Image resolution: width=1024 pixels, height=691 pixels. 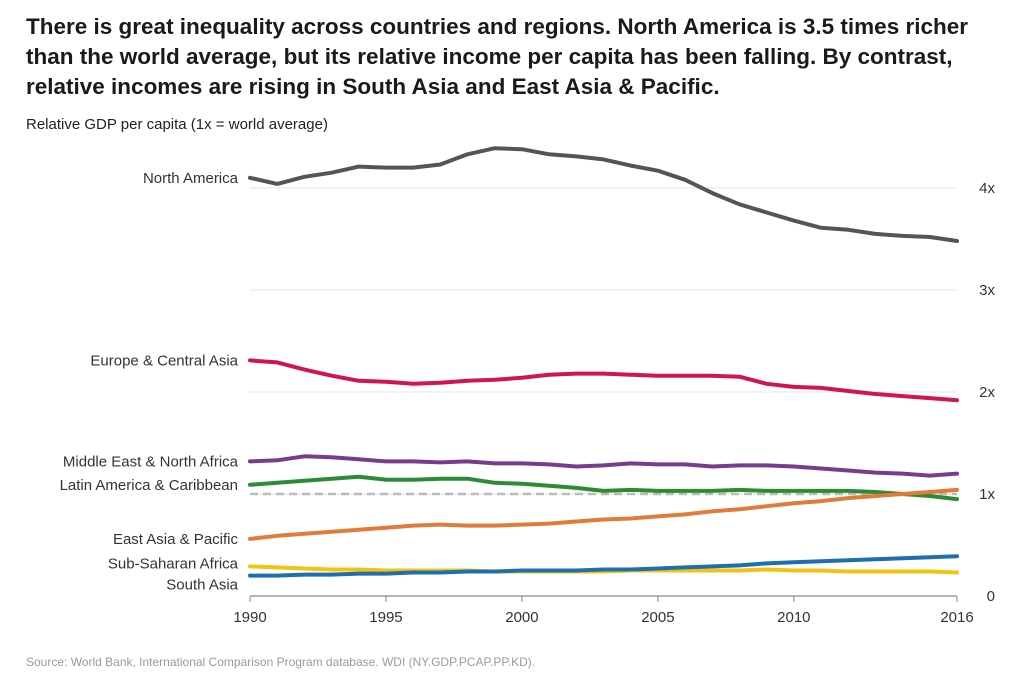 What do you see at coordinates (173, 563) in the screenshot?
I see `series-label-sub-saharan-africa: Sub-Saharan Africa` at bounding box center [173, 563].